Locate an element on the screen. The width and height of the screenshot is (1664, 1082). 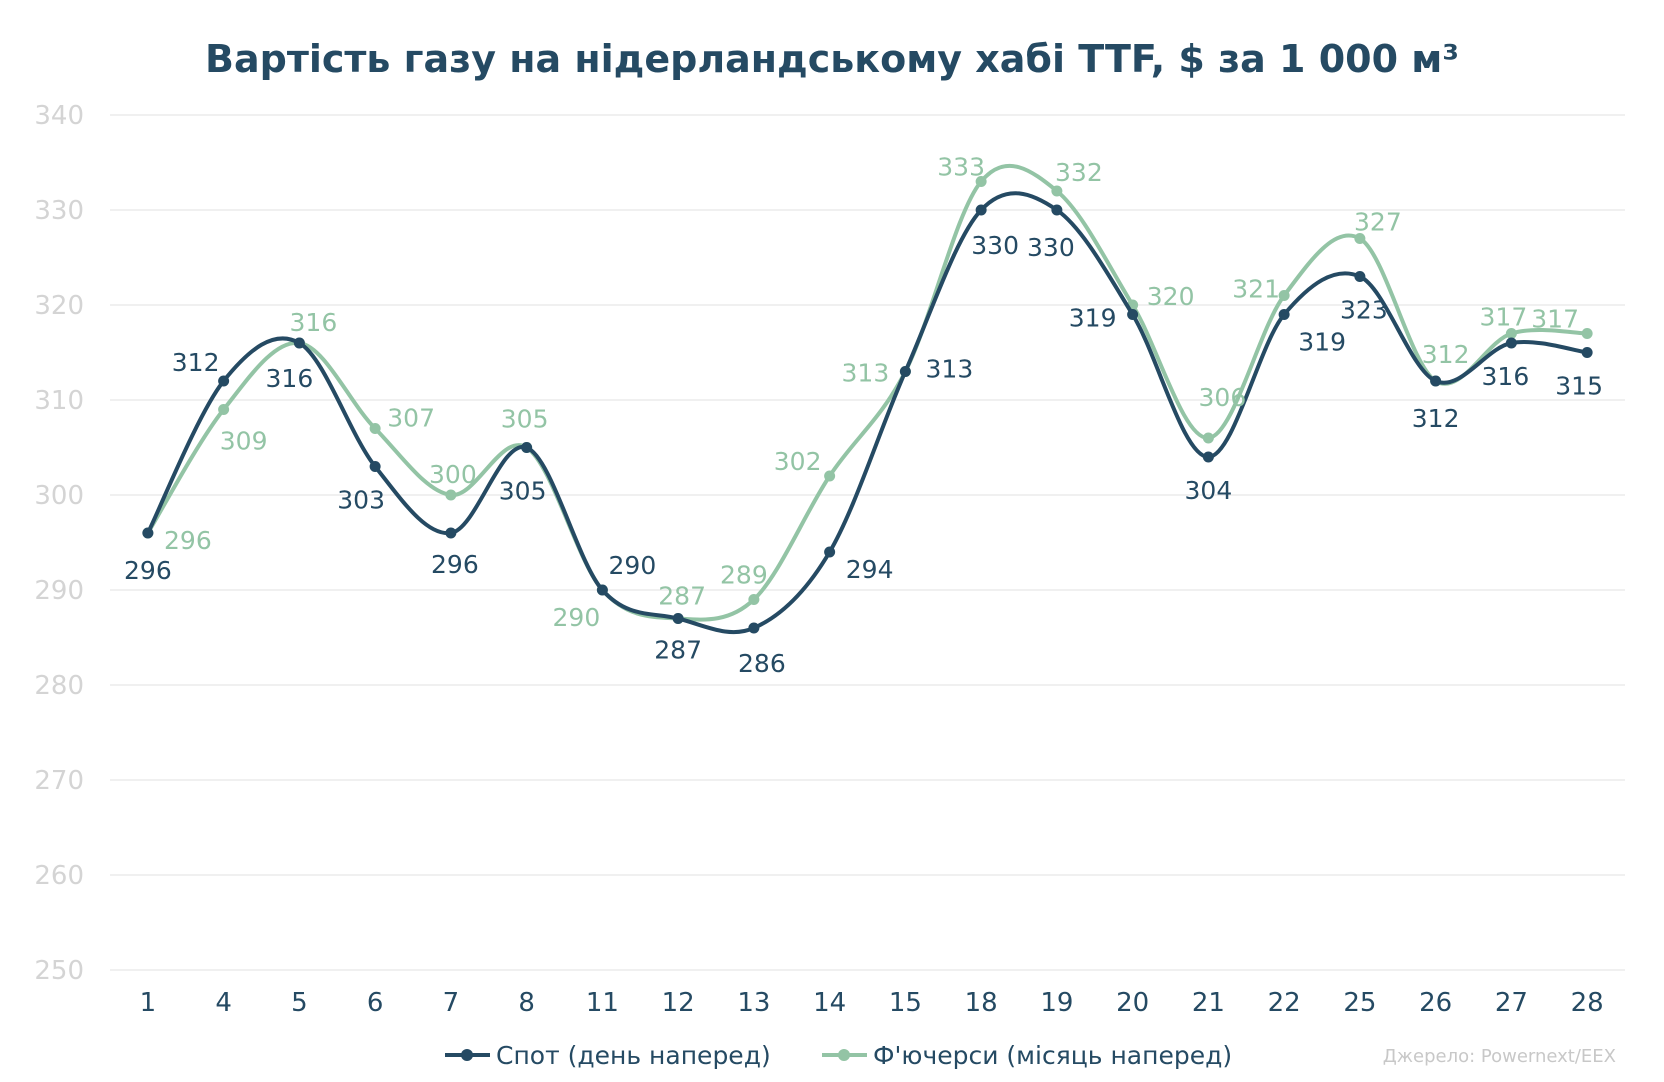
x-tick-label: 5 is located at coordinates (299, 1003).